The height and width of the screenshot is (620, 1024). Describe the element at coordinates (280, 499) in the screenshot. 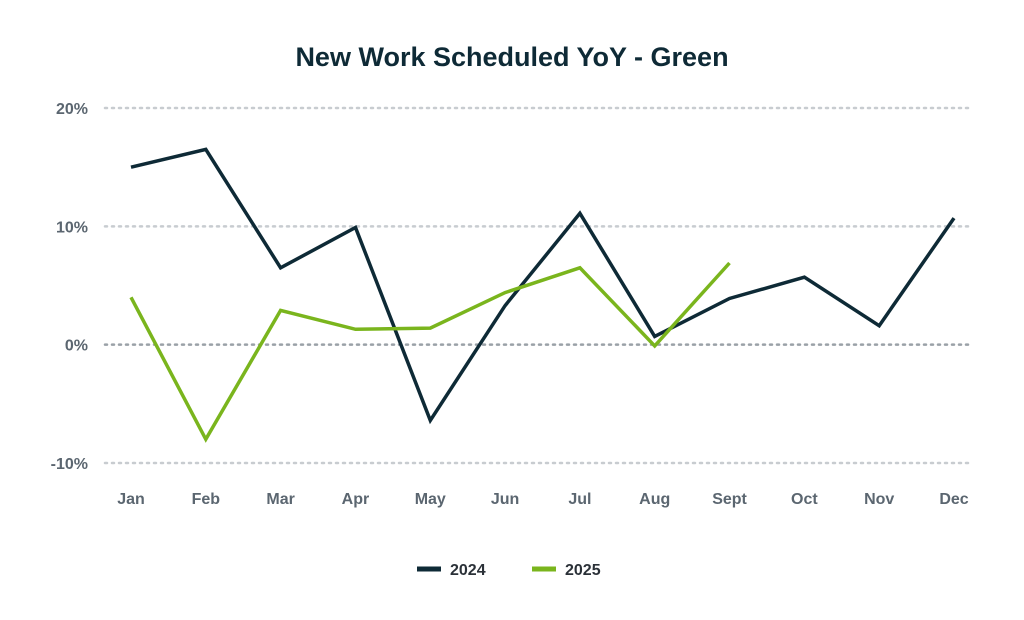

I see `x-tick-label: Mar` at that location.